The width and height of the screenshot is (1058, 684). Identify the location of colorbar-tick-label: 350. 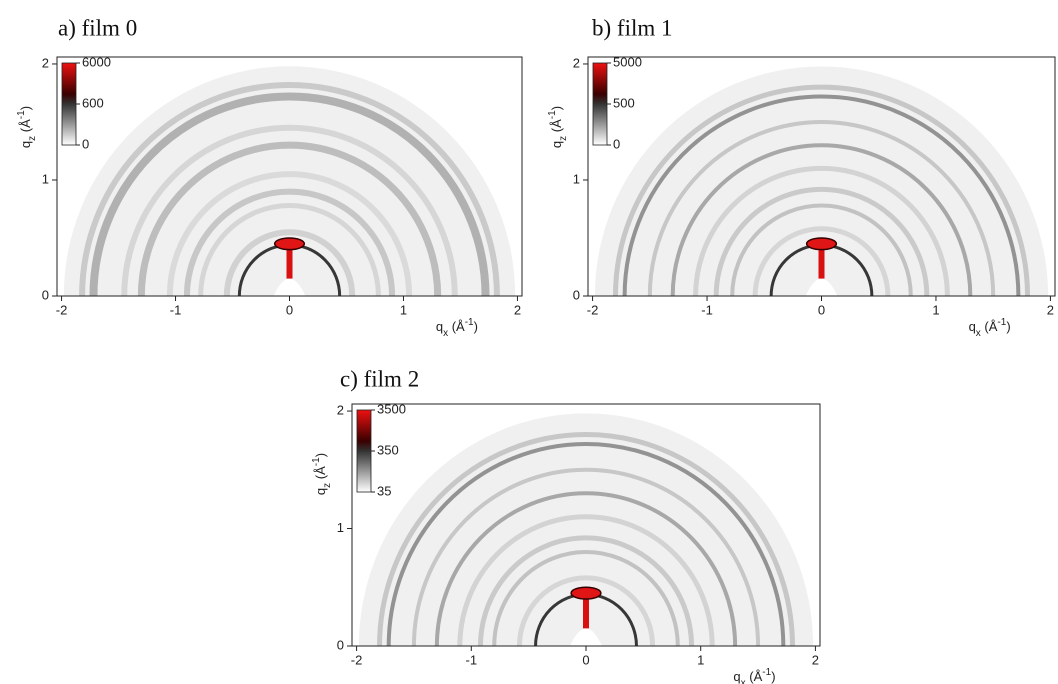
(388, 449).